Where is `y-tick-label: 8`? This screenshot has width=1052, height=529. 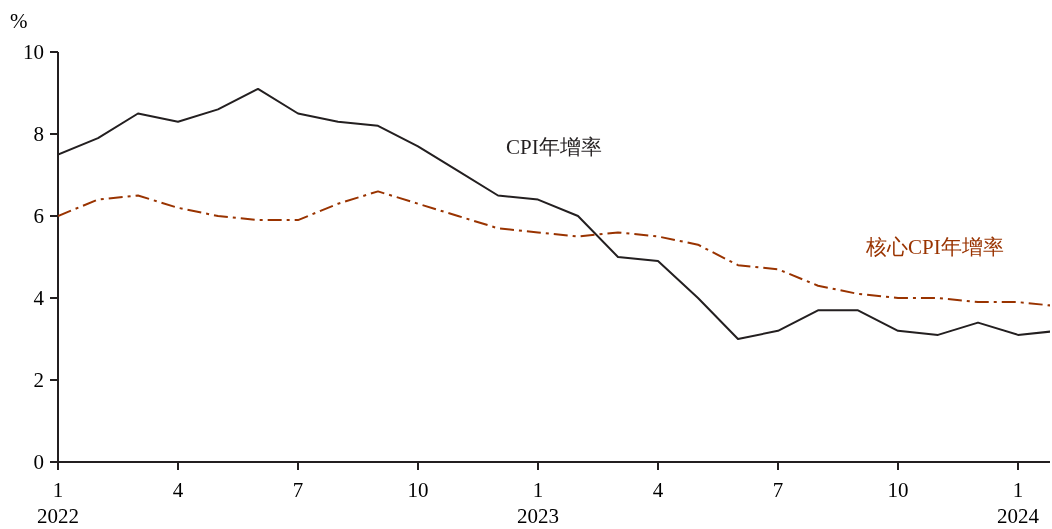 y-tick-label: 8 is located at coordinates (38, 134).